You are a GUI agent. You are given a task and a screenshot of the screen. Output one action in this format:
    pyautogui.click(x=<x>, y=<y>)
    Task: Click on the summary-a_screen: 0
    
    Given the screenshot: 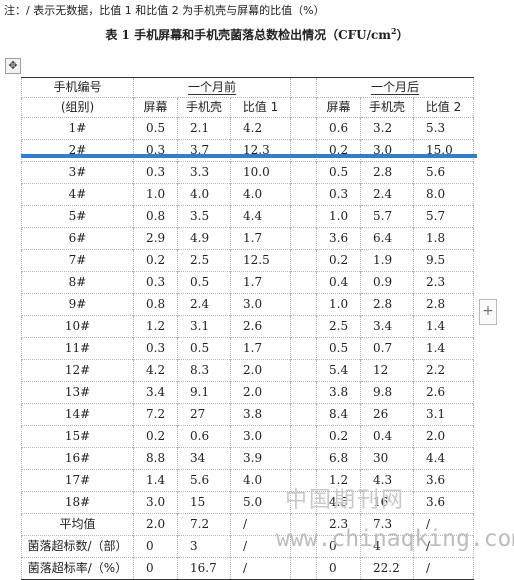 What is the action you would take?
    pyautogui.click(x=338, y=568)
    